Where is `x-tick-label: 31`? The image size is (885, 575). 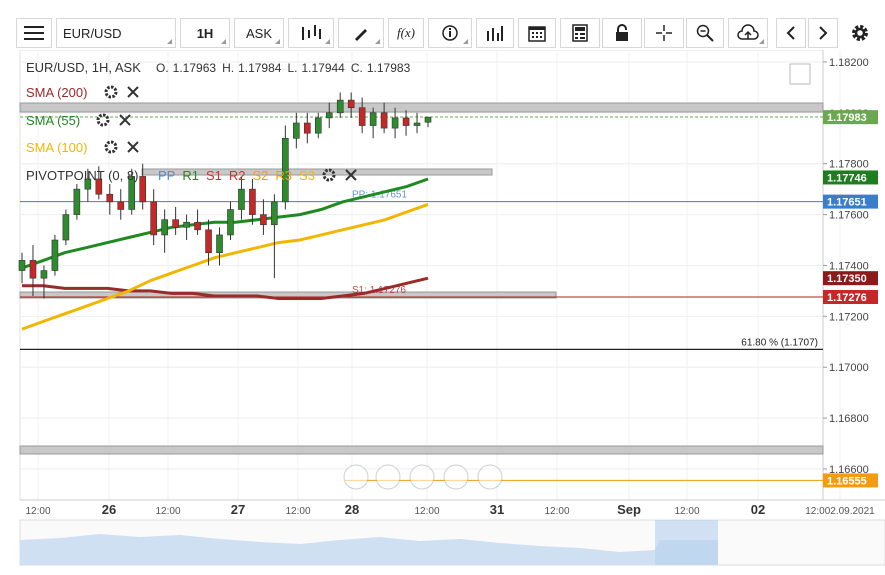 x-tick-label: 31 is located at coordinates (497, 509).